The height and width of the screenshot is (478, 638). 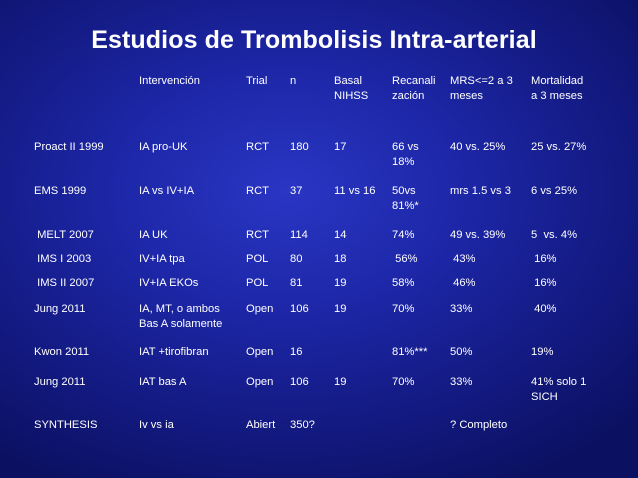 I want to click on cell-recanalization: 66 vs 18%, so click(x=405, y=154).